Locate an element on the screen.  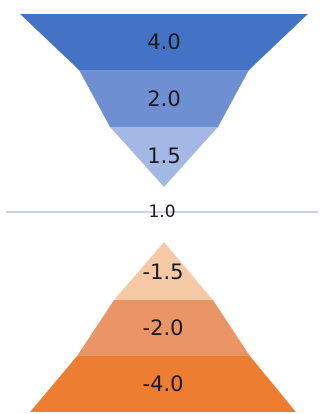
top-band-2-label: 2.0 is located at coordinates (163, 99).